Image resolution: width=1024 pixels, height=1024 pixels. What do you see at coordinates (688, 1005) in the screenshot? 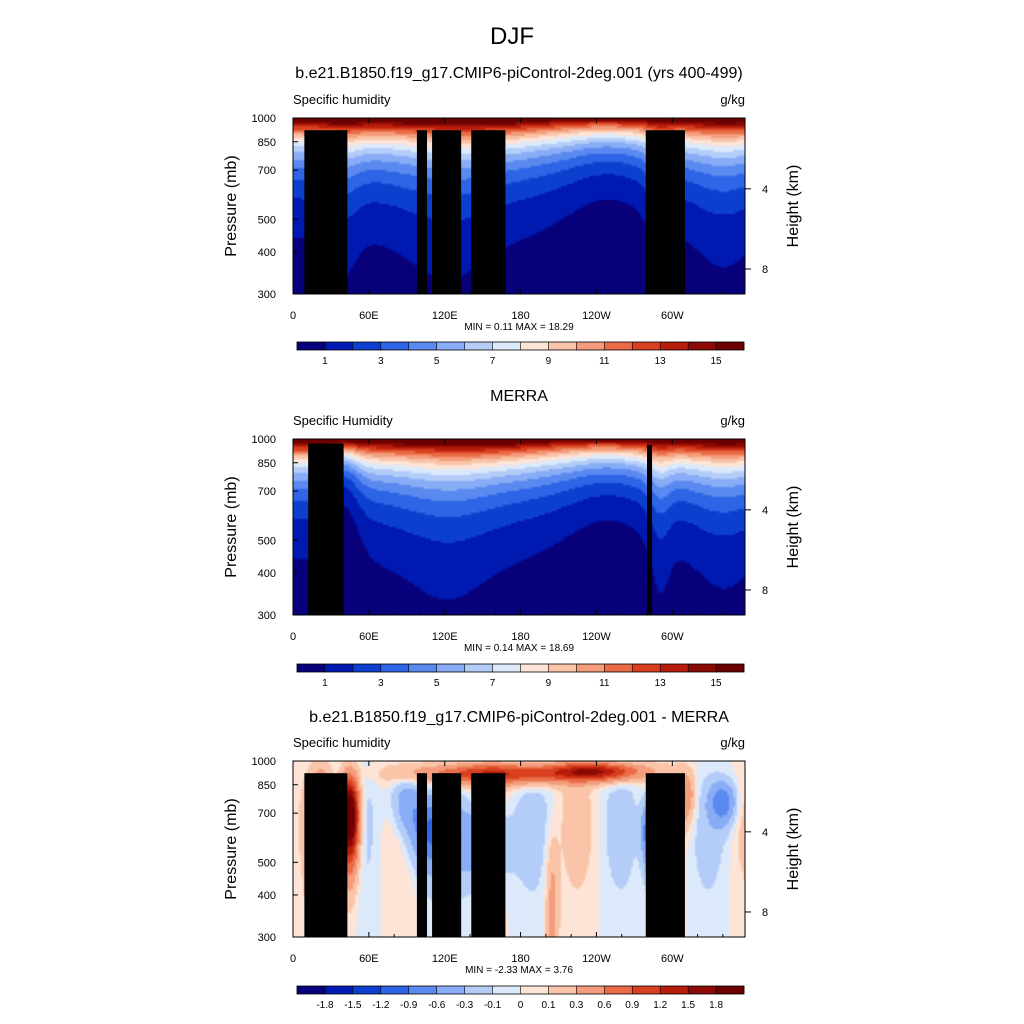
I see `colorbar-label: 1.5` at bounding box center [688, 1005].